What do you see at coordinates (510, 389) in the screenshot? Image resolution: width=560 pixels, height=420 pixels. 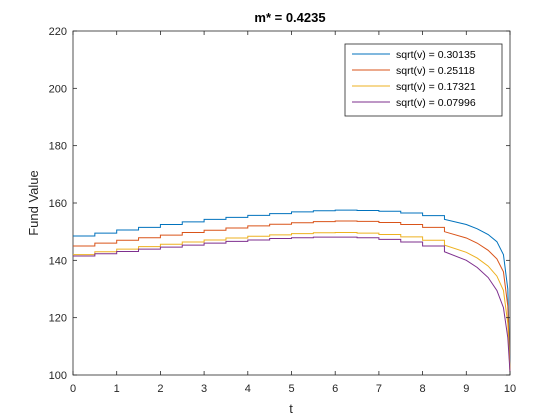 I see `x-tick-label: 10` at bounding box center [510, 389].